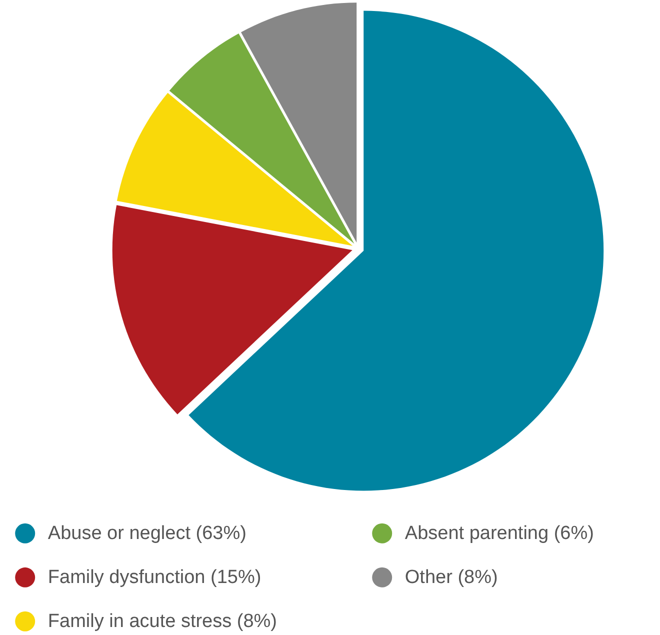 This screenshot has width=660, height=635. Describe the element at coordinates (147, 533) in the screenshot. I see `legend-label: Abuse or neglect (63%)` at that location.